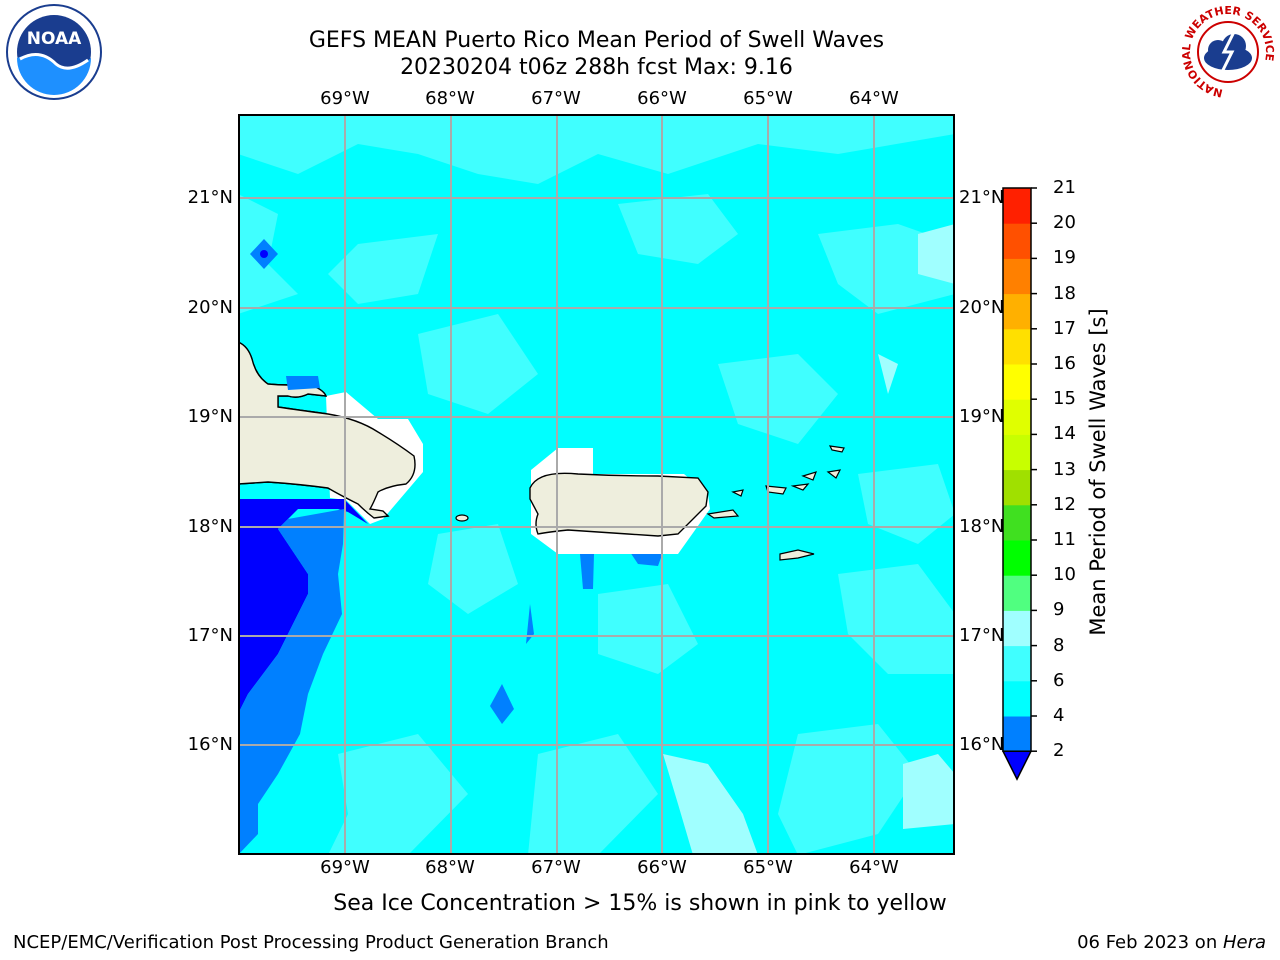  I want to click on st-croix-island, so click(797, 555).